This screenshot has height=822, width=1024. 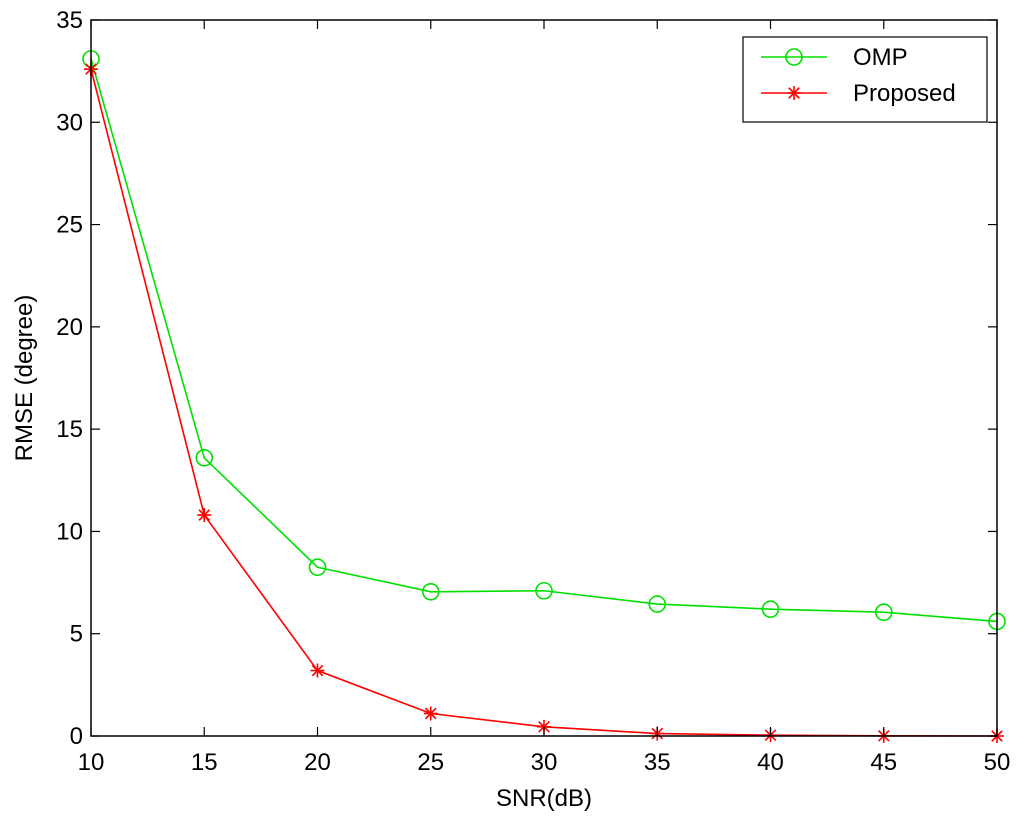 I want to click on y-tick-label: 30, so click(x=69, y=122).